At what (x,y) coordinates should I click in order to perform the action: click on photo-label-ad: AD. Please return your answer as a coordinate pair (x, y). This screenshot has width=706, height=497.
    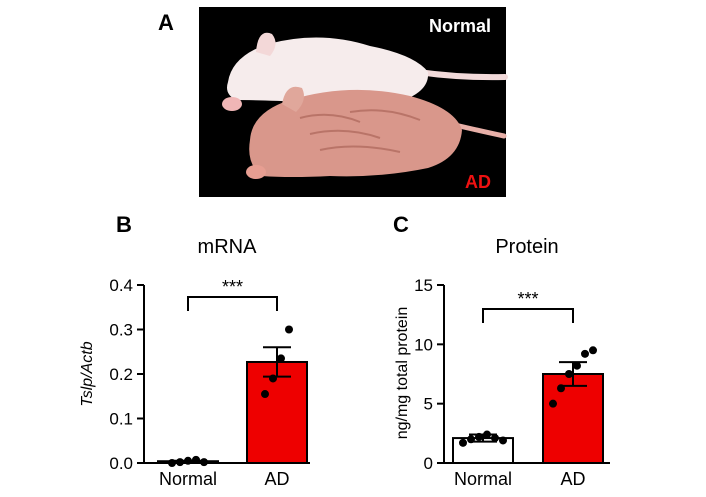
    Looking at the image, I should click on (478, 182).